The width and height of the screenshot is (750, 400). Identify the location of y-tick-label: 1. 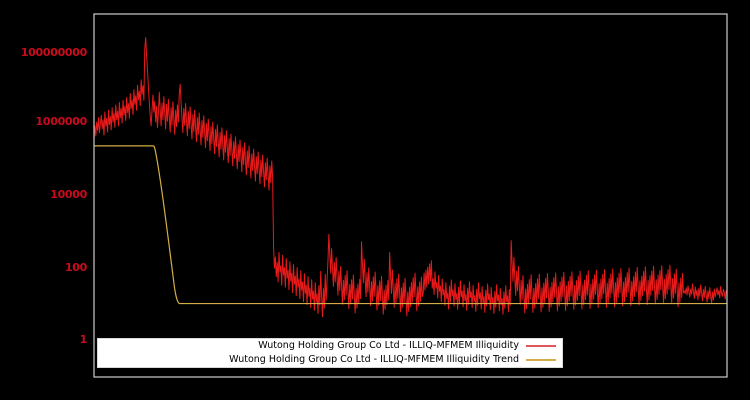
(83, 339).